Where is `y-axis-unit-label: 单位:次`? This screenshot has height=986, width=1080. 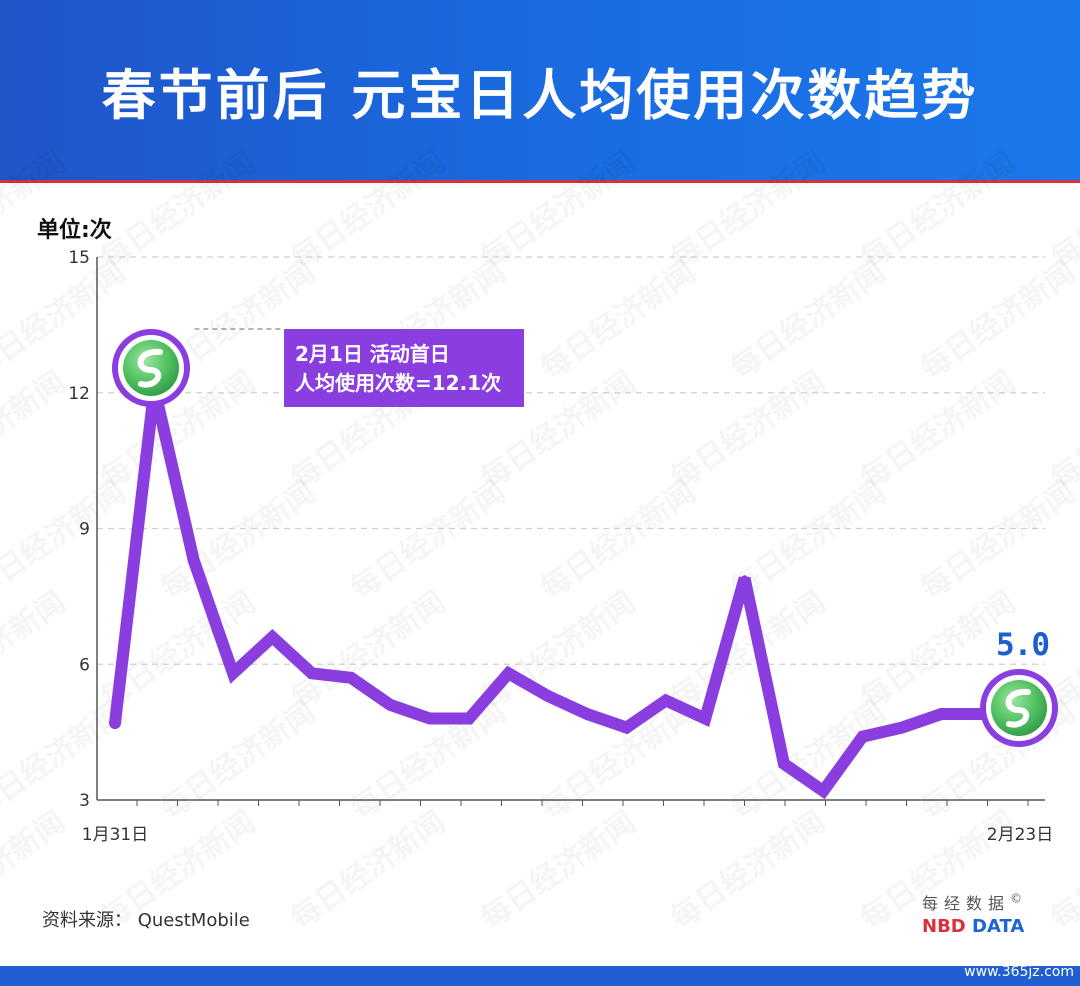
y-axis-unit-label: 单位:次 is located at coordinates (74, 230).